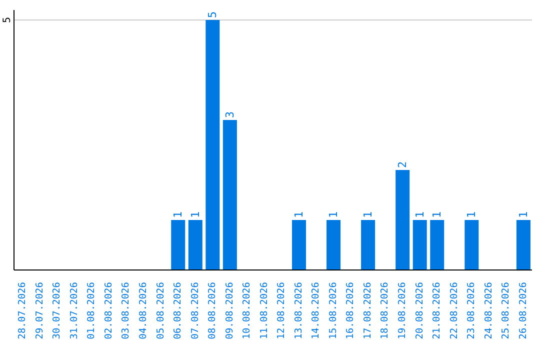 The width and height of the screenshot is (540, 340). Describe the element at coordinates (298, 311) in the screenshot. I see `x-tick-label: 13.08.2026` at that location.